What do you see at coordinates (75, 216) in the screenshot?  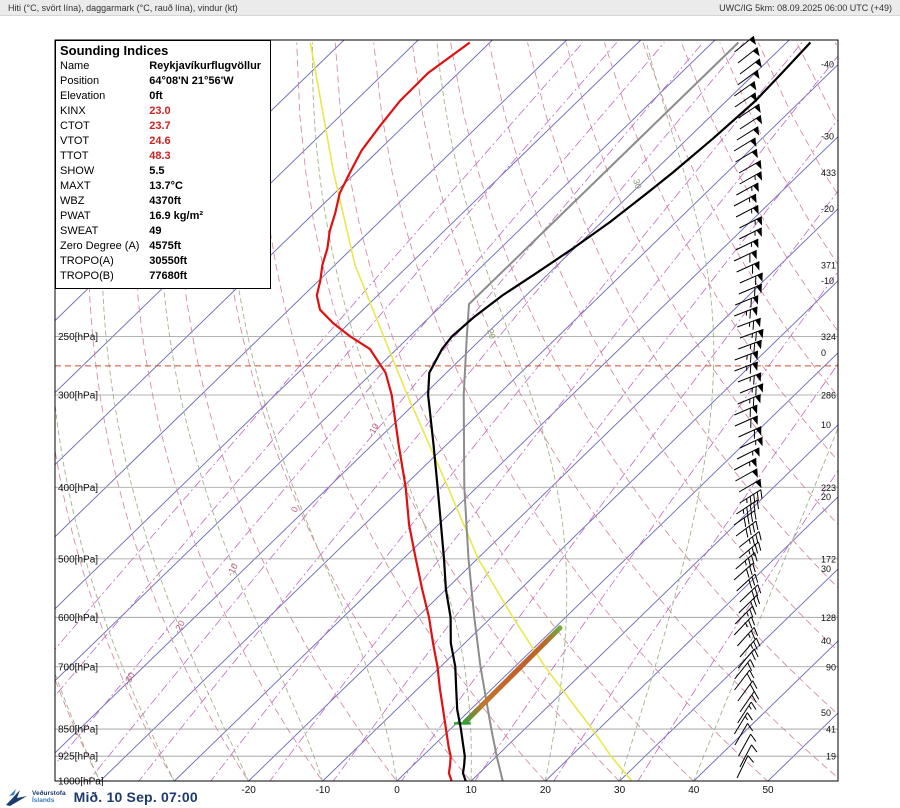 I see `index-label: PWAT` at bounding box center [75, 216].